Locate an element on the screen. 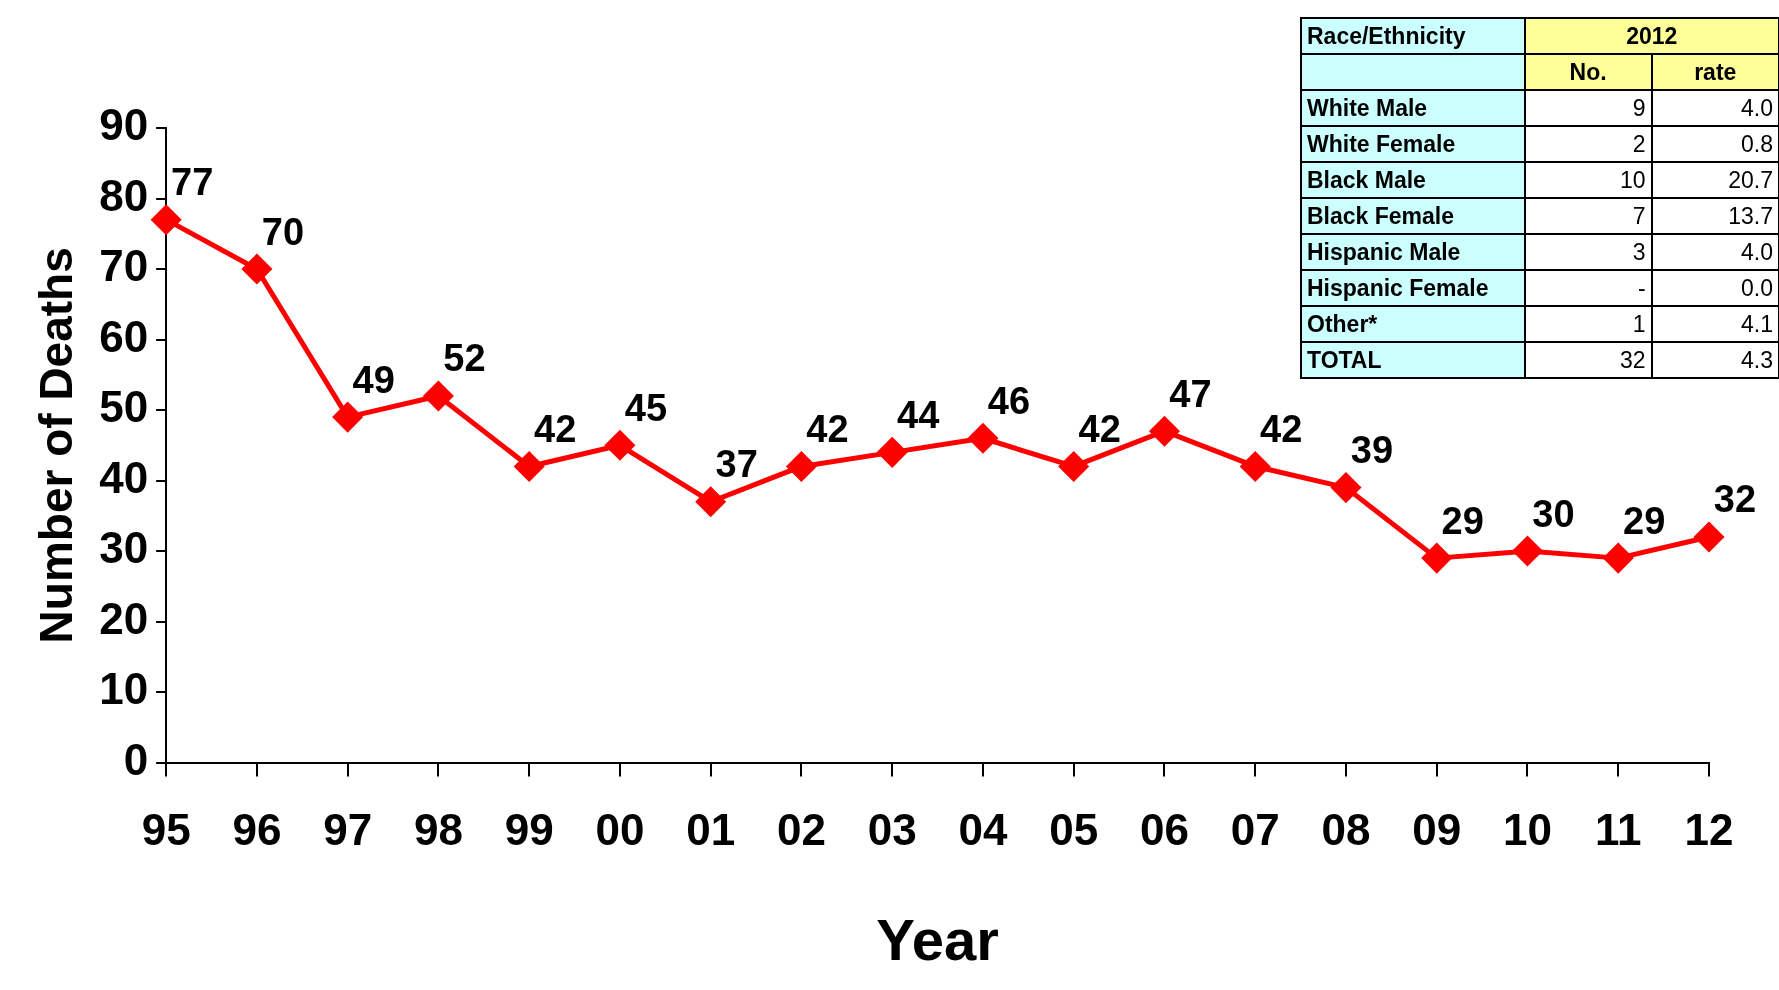 This screenshot has height=990, width=1779. y-tick-label: 50 is located at coordinates (124, 407).